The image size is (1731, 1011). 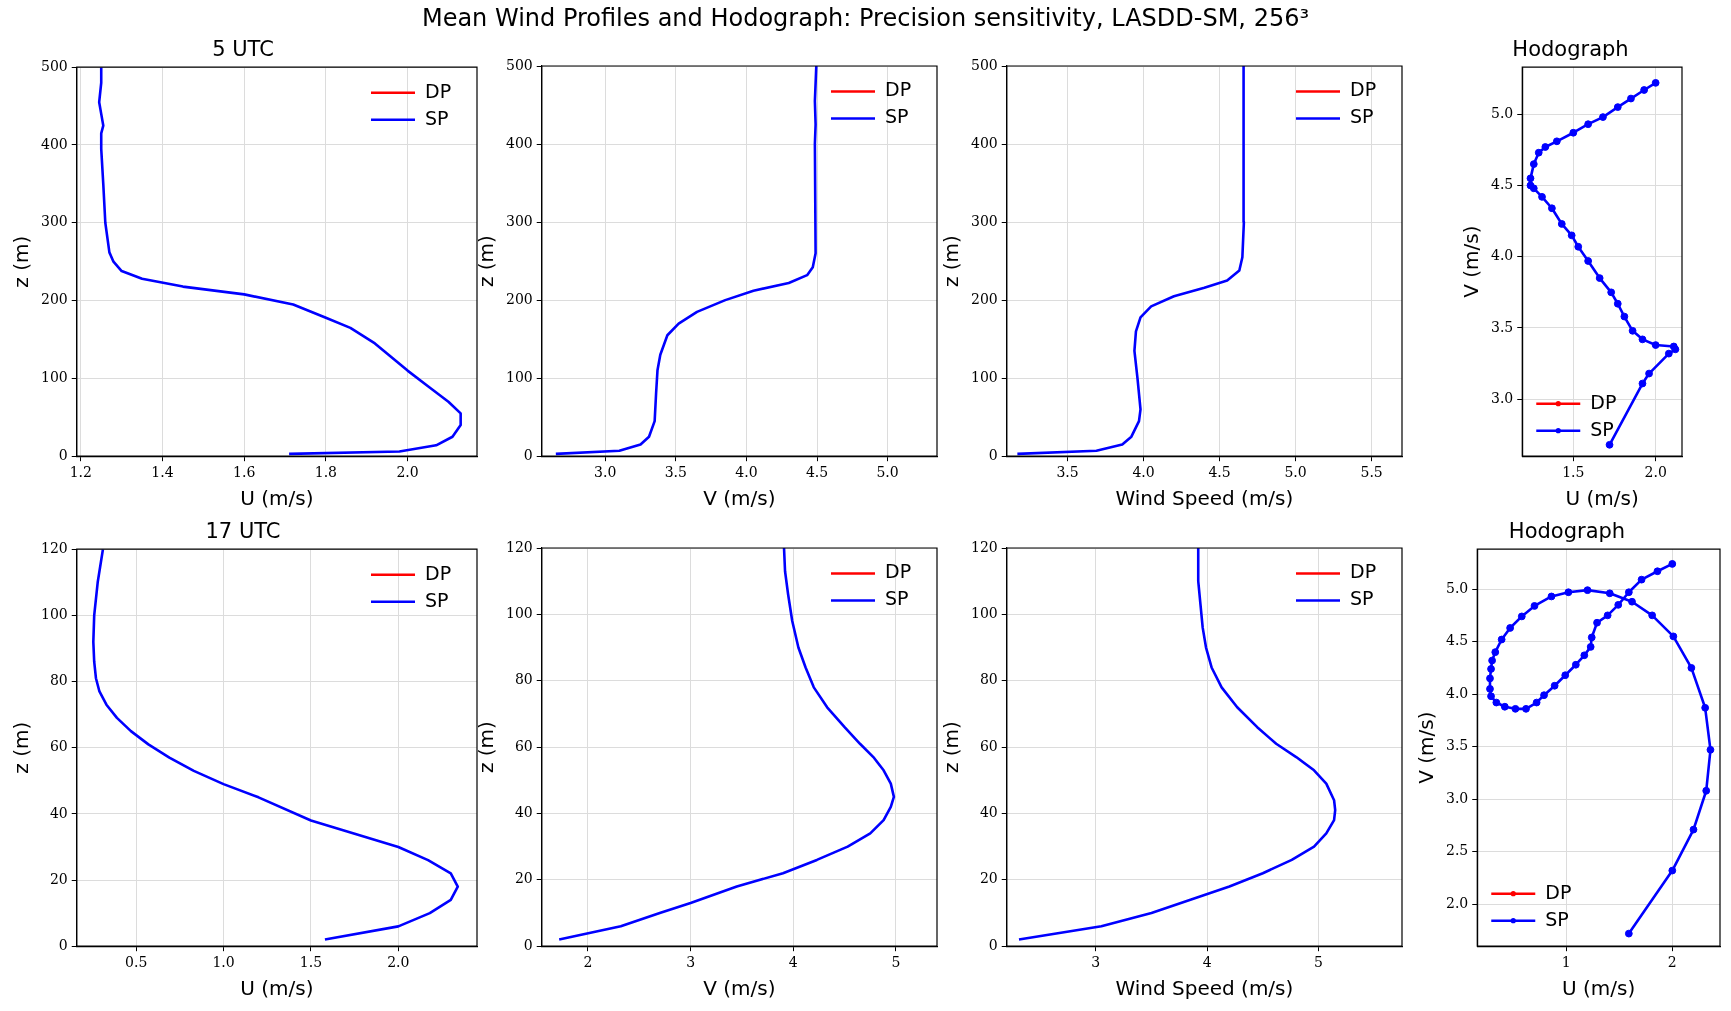 I want to click on x-tick-label: 0.5, so click(x=136, y=962).